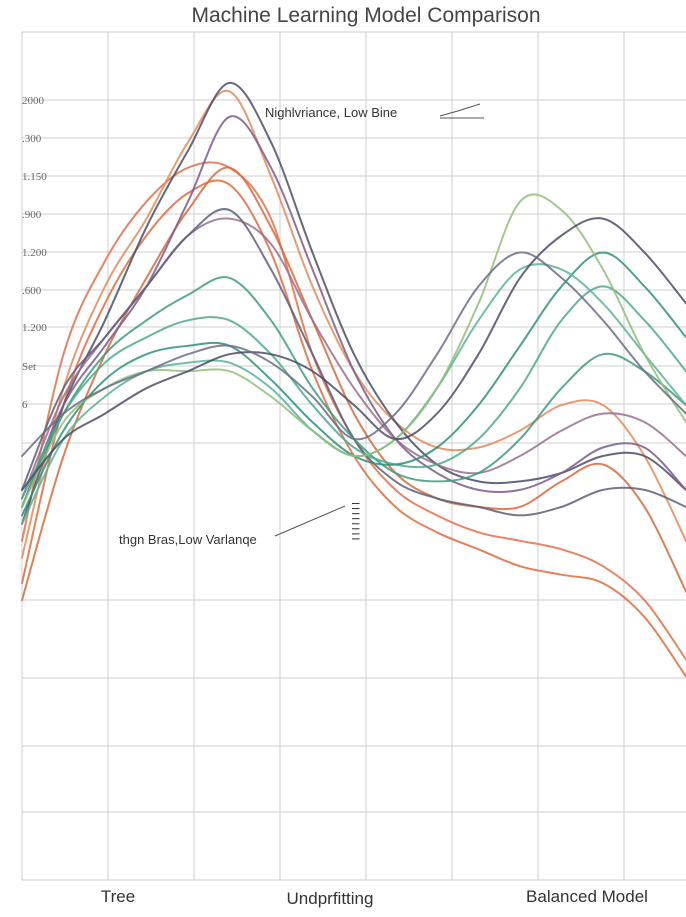  Describe the element at coordinates (32, 291) in the screenshot. I see `y-tick-label: .600` at that location.